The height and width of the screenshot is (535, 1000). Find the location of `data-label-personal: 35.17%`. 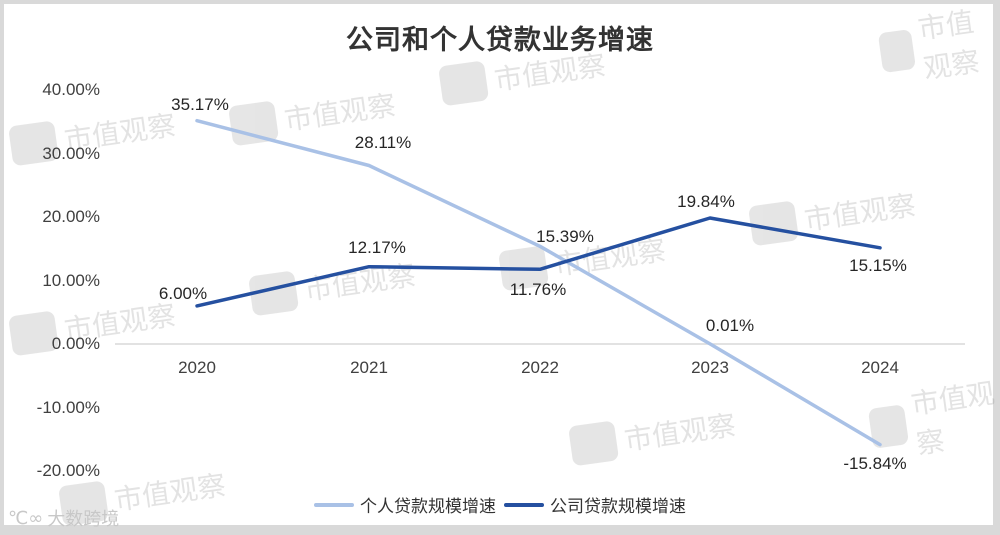

data-label-personal: 35.17% is located at coordinates (200, 104).